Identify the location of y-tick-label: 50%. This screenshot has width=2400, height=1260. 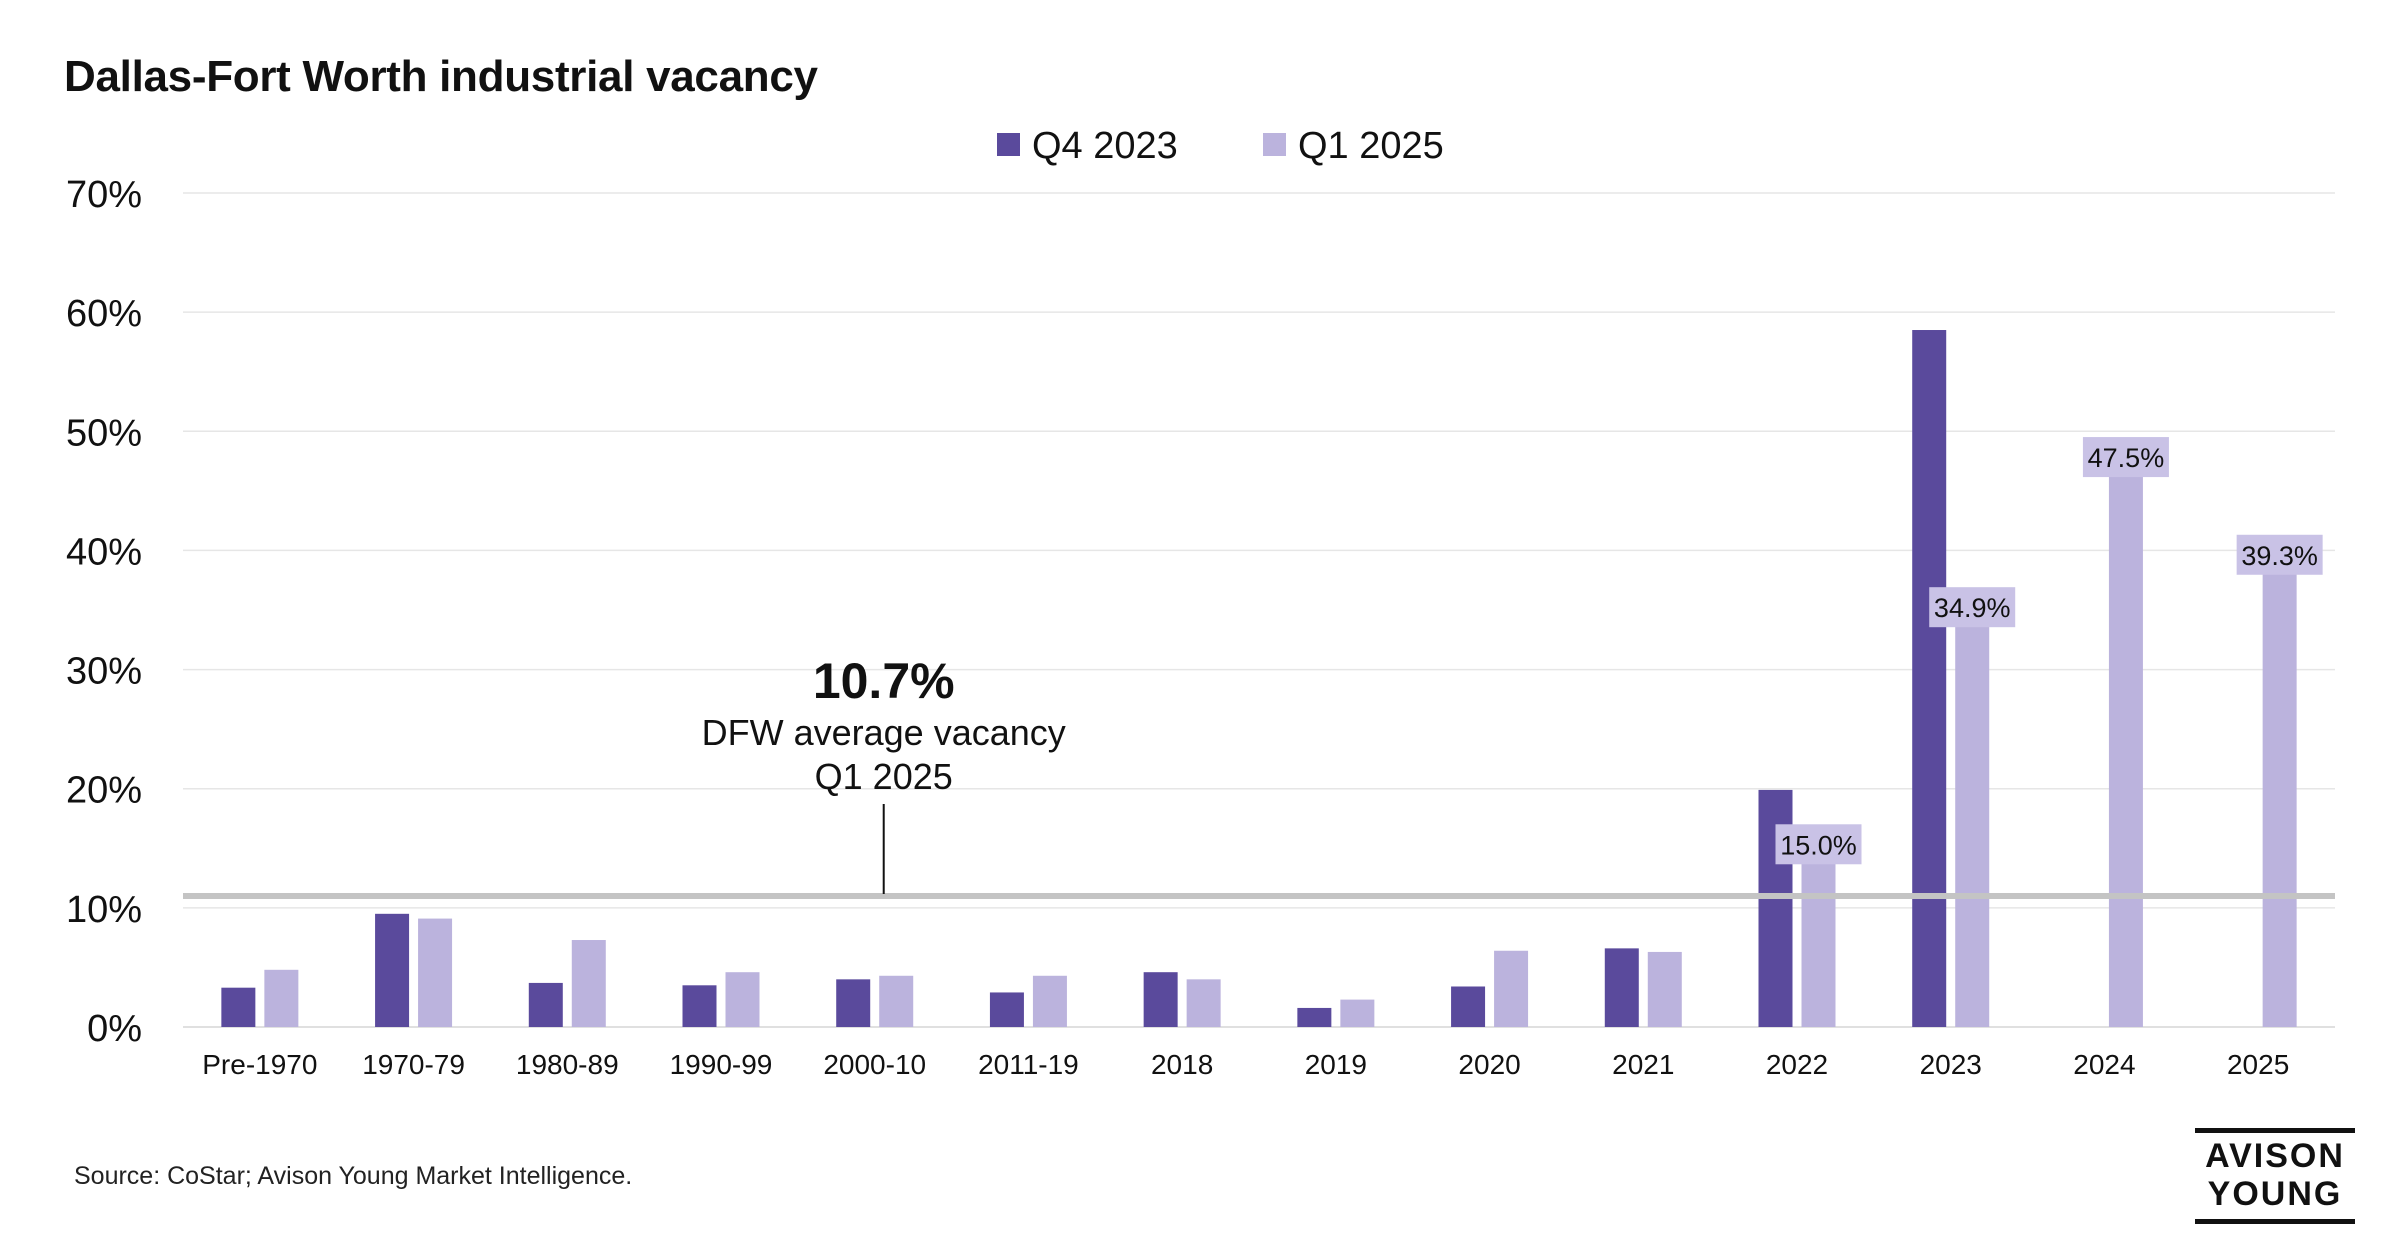
(104, 433).